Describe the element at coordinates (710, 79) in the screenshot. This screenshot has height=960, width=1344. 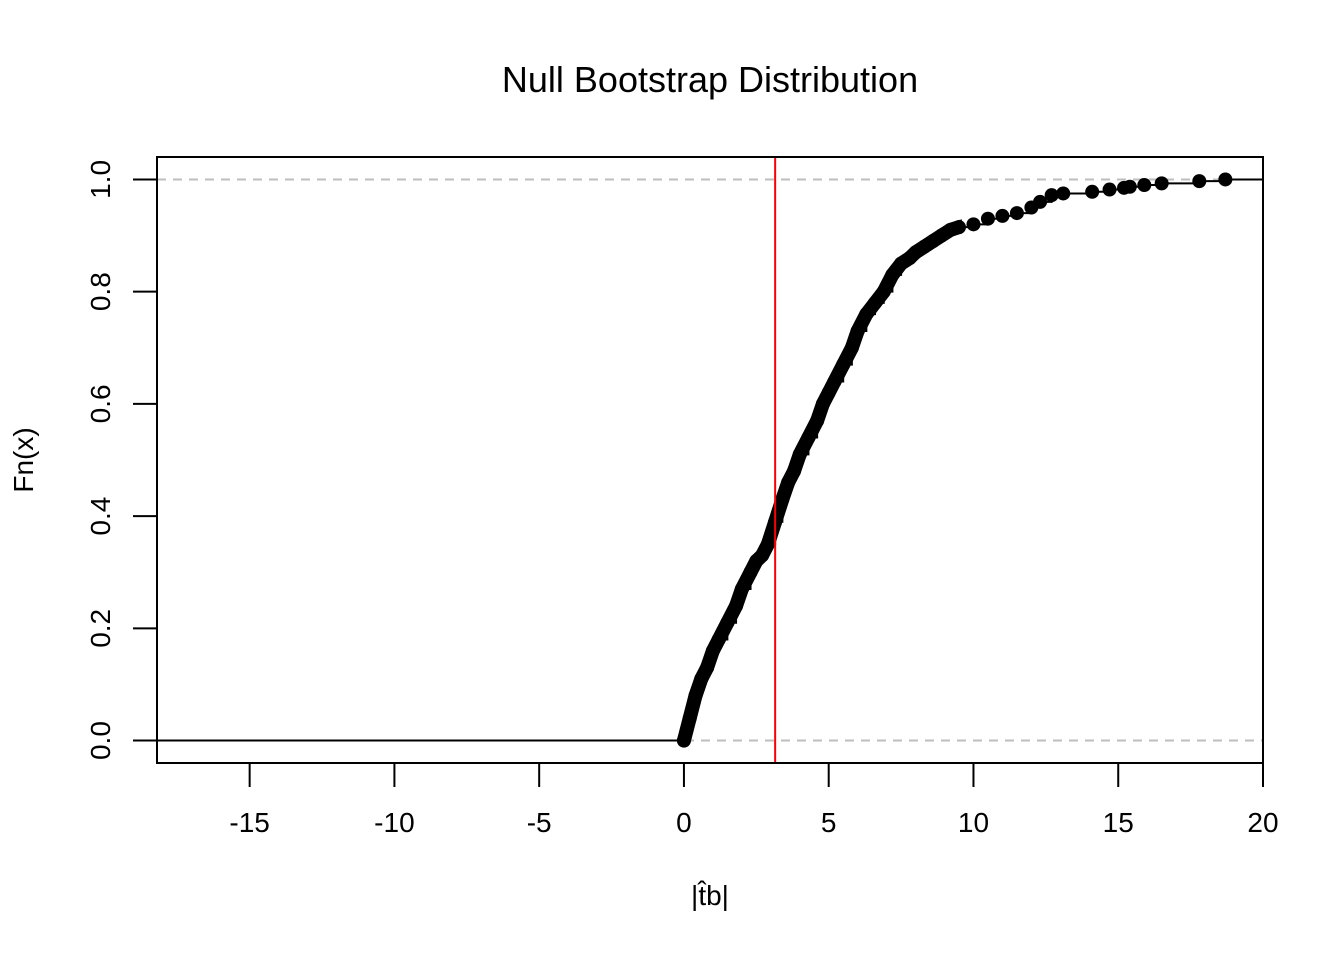
I see `chart-title: Null Bootstrap Distribution` at that location.